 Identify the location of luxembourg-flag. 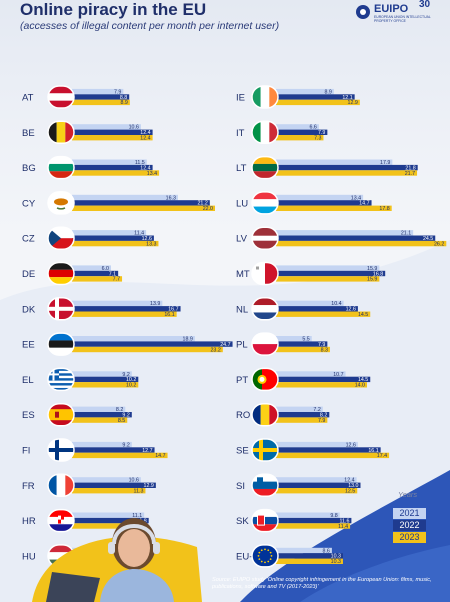
(265, 203).